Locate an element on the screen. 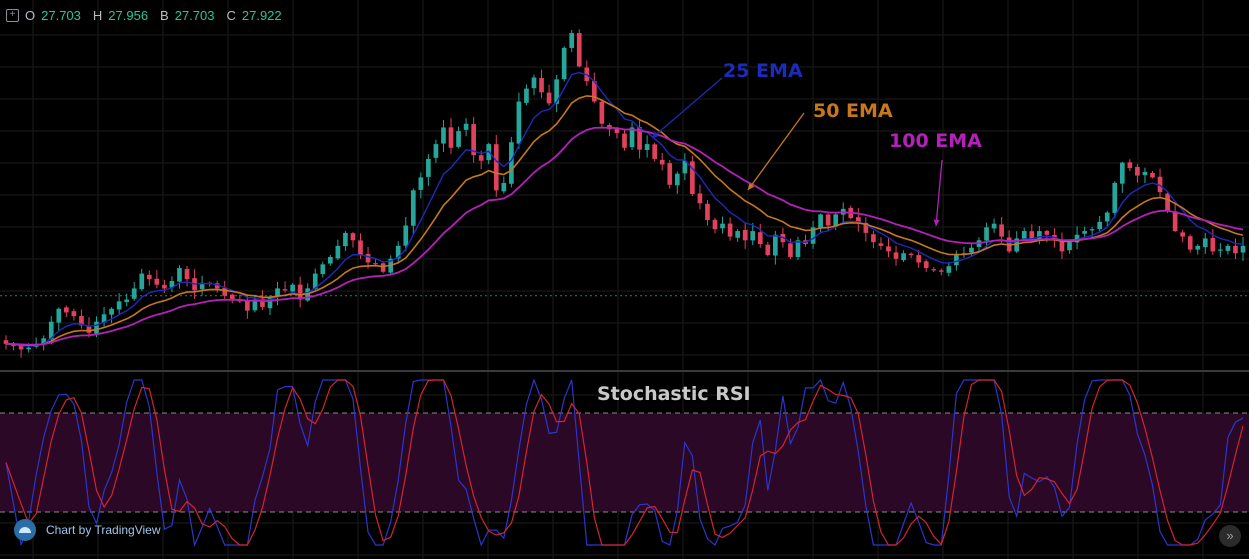 Image resolution: width=1249 pixels, height=559 pixels. ema25-label: 25 EMA is located at coordinates (763, 71).